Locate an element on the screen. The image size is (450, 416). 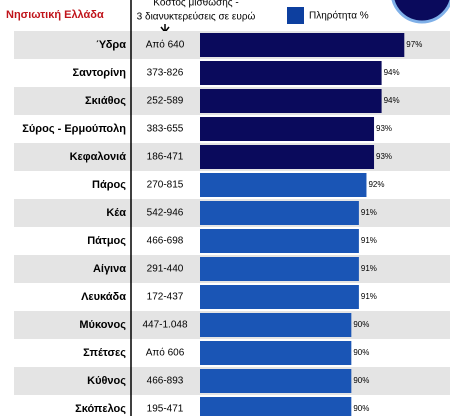
row-label: Πάτμος is located at coordinates (106, 241).